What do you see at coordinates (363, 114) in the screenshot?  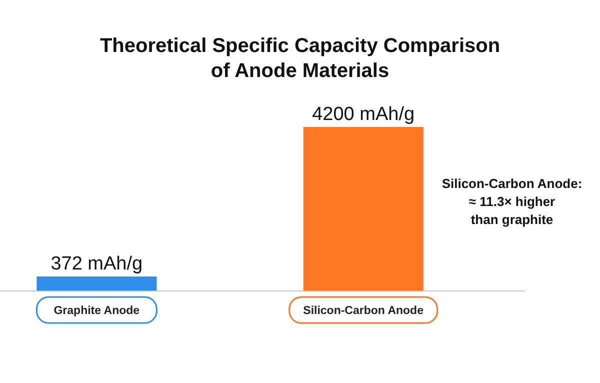 I see `data-label: 4200 mAh/g` at bounding box center [363, 114].